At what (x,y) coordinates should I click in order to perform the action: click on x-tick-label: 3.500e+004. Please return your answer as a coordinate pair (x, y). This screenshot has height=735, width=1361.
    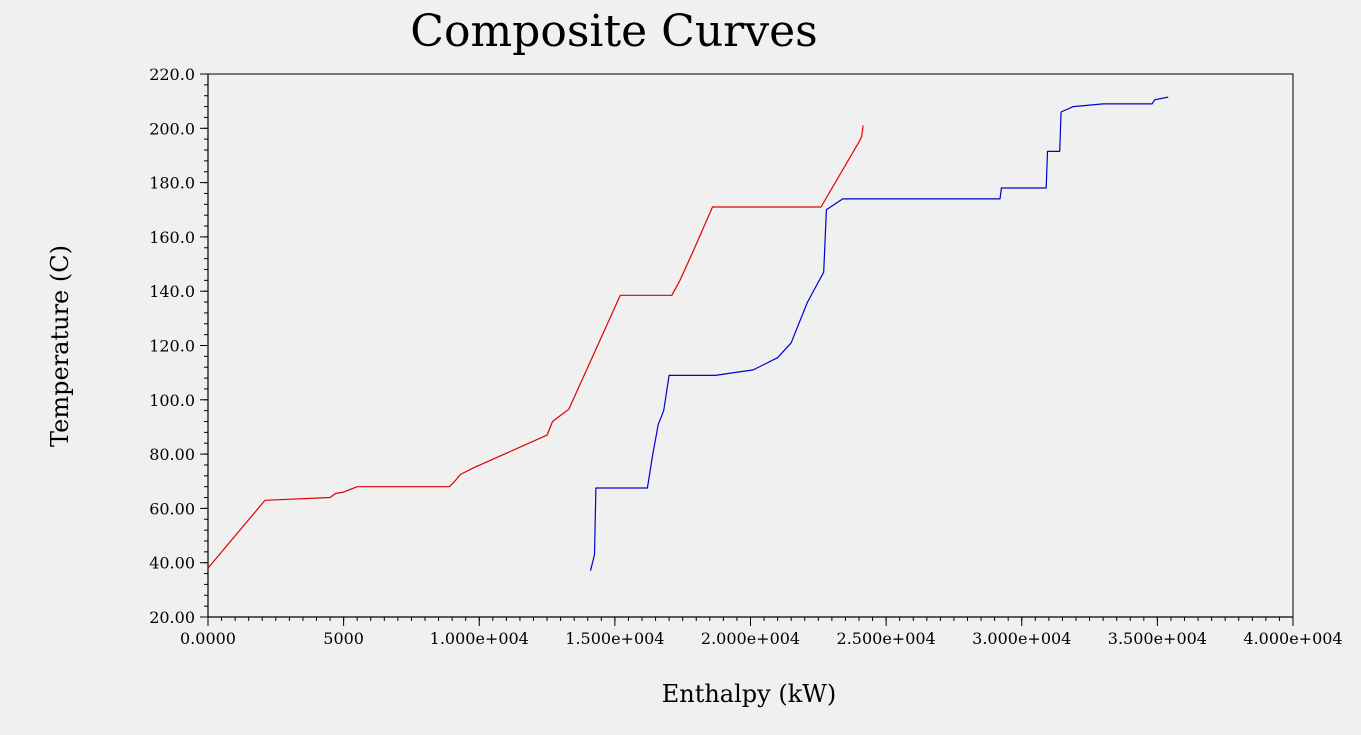
    Looking at the image, I should click on (1157, 638).